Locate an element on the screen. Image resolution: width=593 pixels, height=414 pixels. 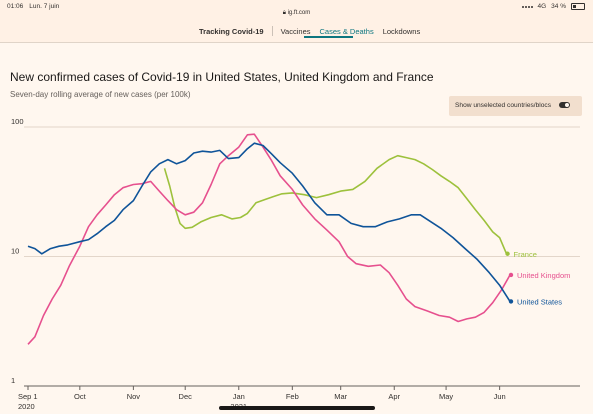
series-line-france is located at coordinates (335, 204).